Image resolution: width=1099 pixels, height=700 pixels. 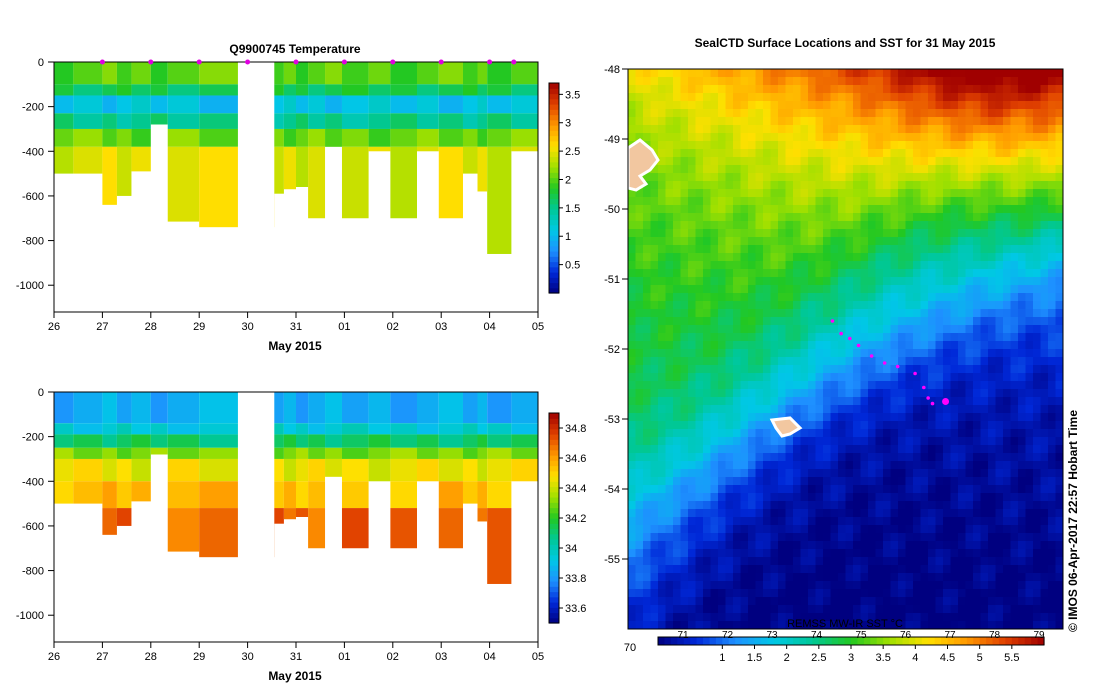 I want to click on colorbar-segment, so click(x=554, y=280).